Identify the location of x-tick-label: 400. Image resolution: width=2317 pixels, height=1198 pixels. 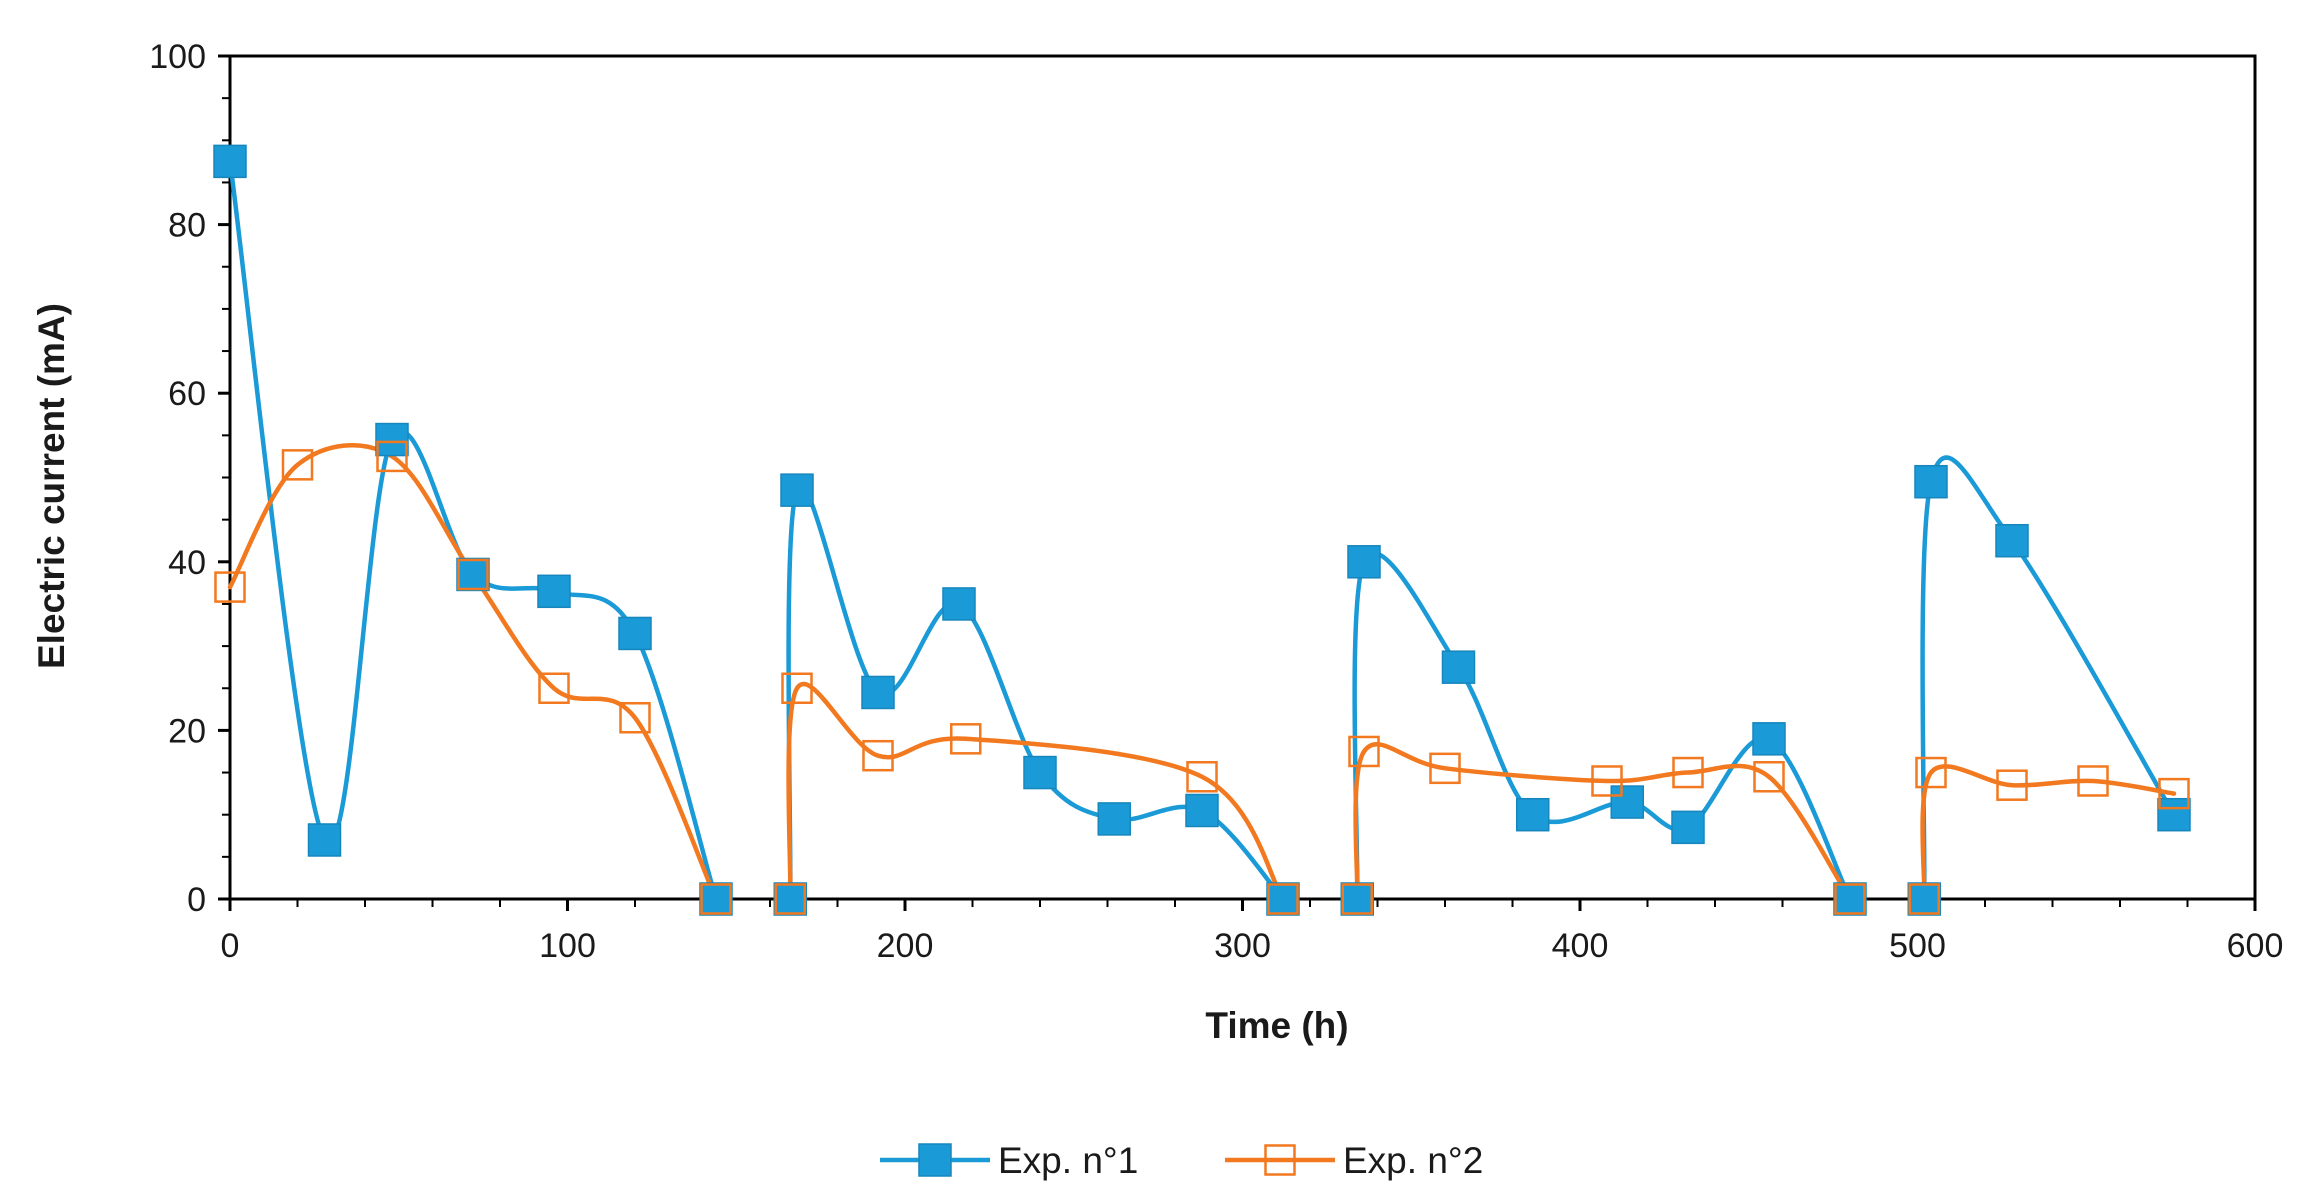
(1580, 946).